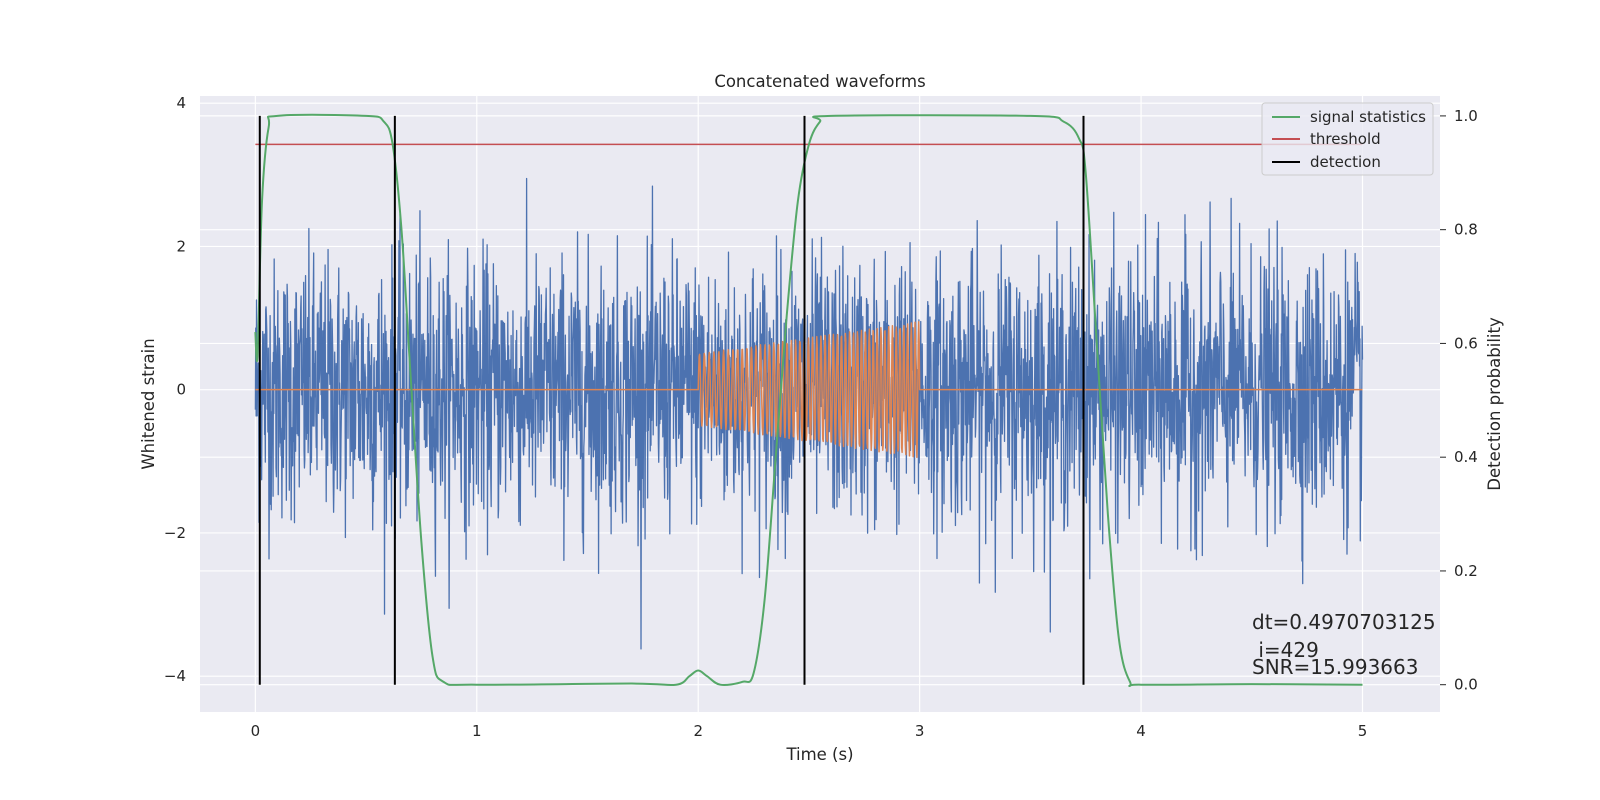 Image resolution: width=1600 pixels, height=800 pixels. What do you see at coordinates (1466, 457) in the screenshot?
I see `y-right-tick-label: 0.4` at bounding box center [1466, 457].